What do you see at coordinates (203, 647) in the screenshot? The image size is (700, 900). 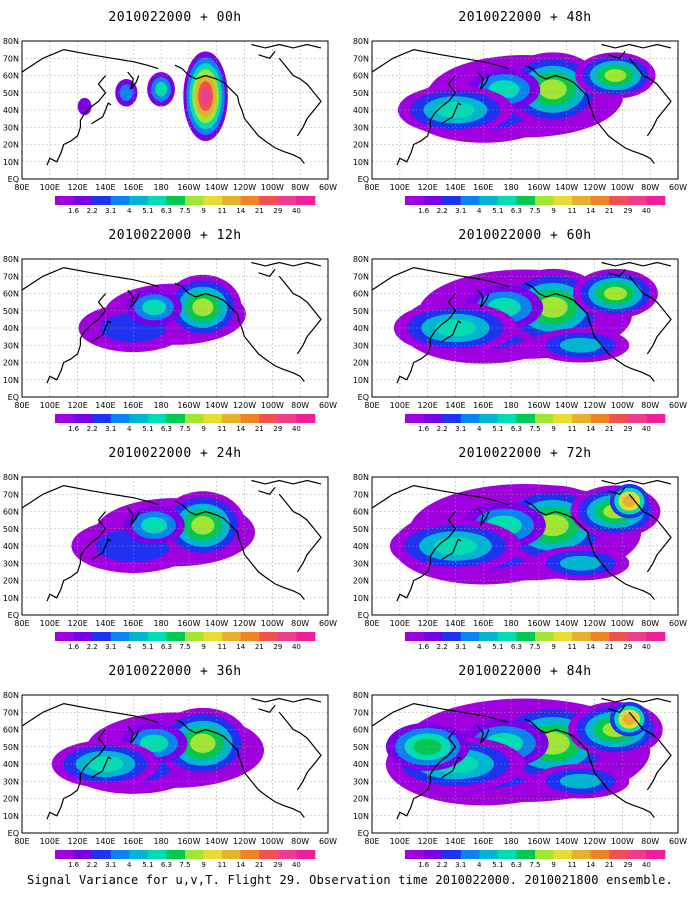 I see `colorbar-label: 9` at bounding box center [203, 647].